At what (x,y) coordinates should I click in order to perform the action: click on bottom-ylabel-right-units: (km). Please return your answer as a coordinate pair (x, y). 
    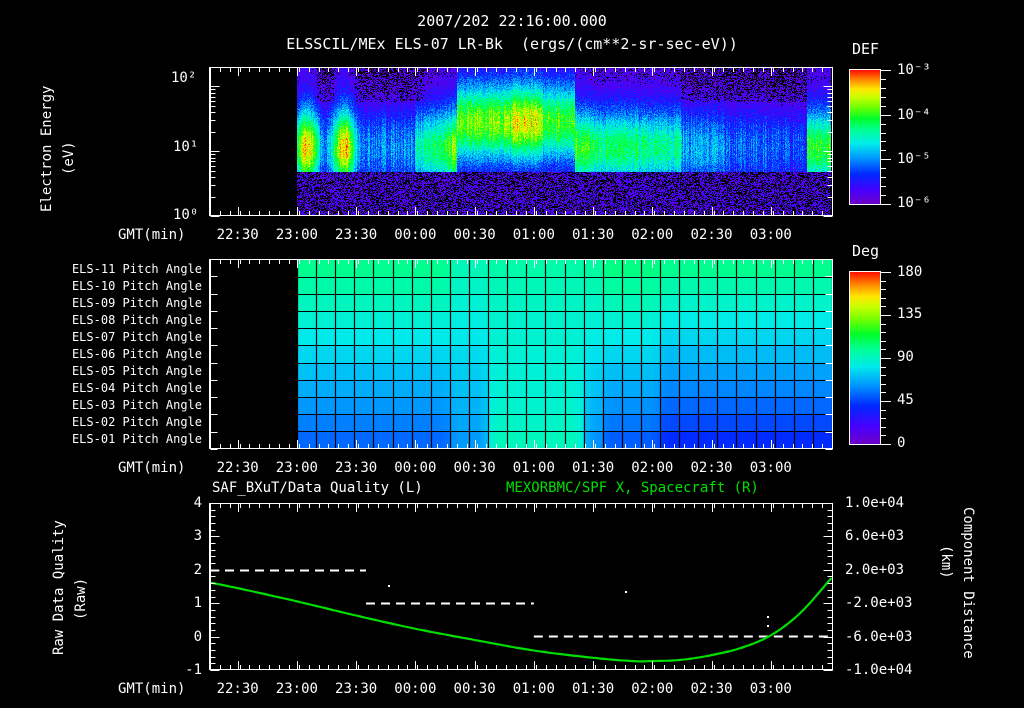
    Looking at the image, I should click on (946, 562).